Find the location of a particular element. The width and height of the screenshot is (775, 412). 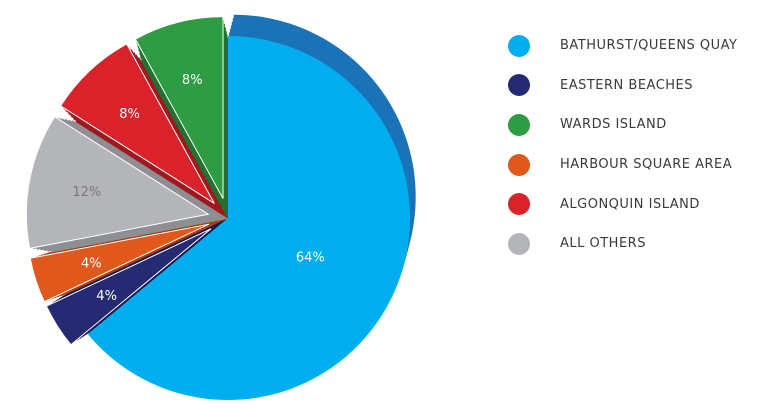

legend-item-eastern-beaches: EASTERN BEACHES is located at coordinates (623, 86).